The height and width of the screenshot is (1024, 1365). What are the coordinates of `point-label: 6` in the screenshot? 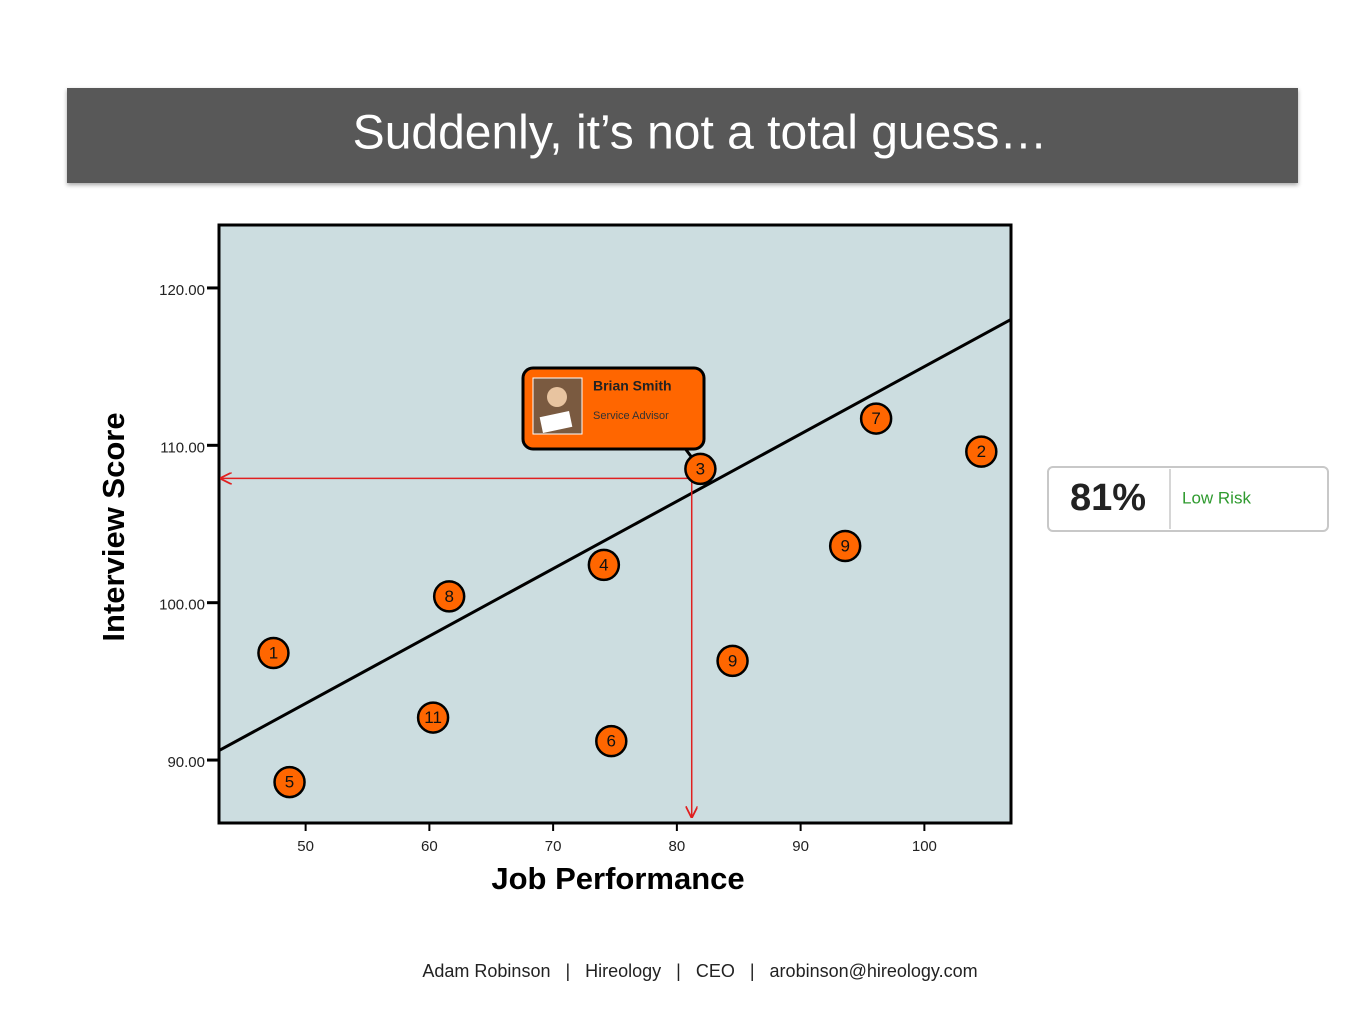 It's located at (611, 741).